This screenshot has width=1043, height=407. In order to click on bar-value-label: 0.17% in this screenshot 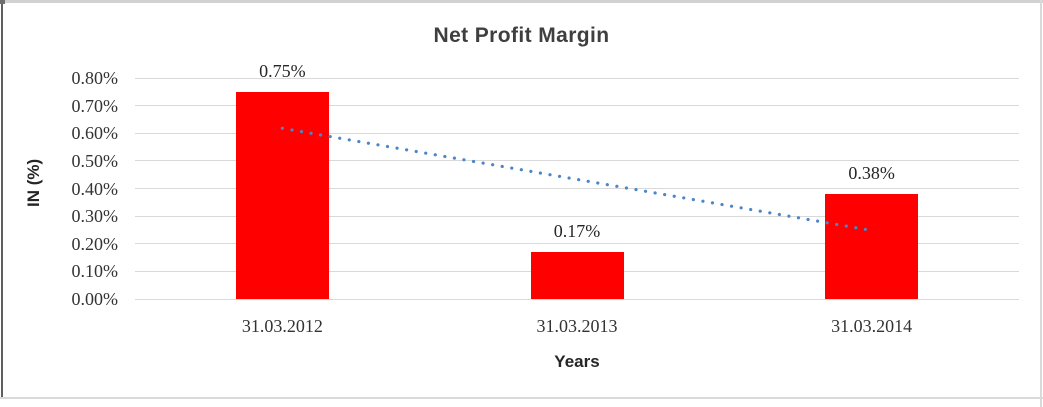, I will do `click(577, 231)`.